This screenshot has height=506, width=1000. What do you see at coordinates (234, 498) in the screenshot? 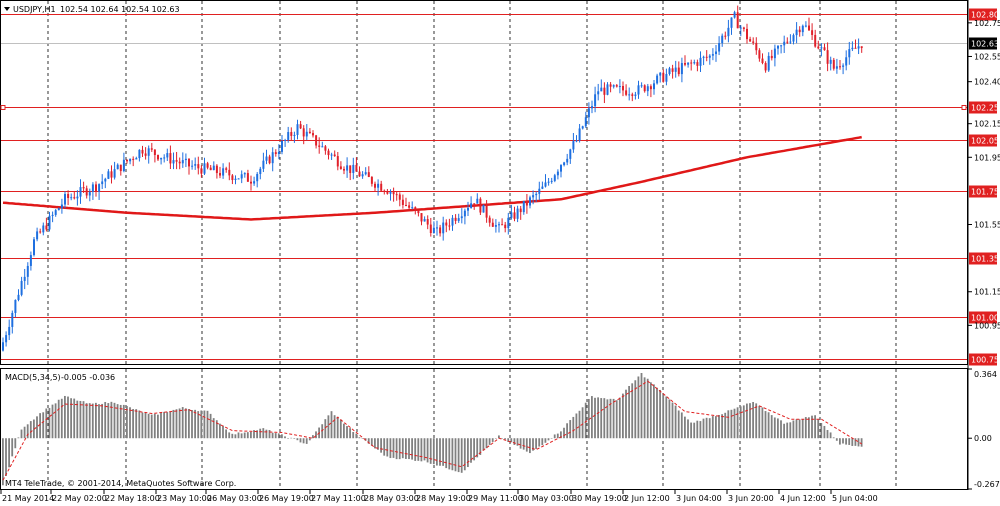
I see `x-tick-label: 26 May 03:00` at bounding box center [234, 498].